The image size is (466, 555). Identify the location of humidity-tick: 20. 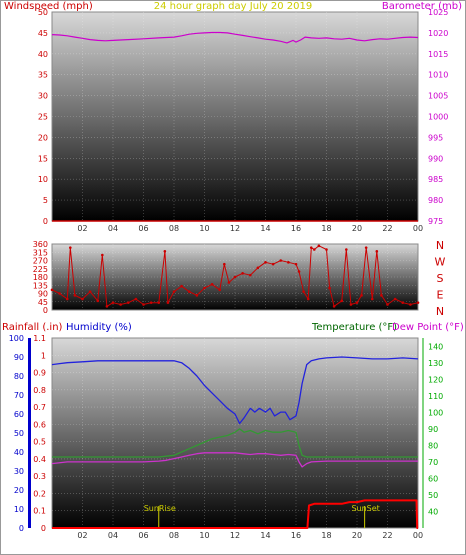
(19, 490).